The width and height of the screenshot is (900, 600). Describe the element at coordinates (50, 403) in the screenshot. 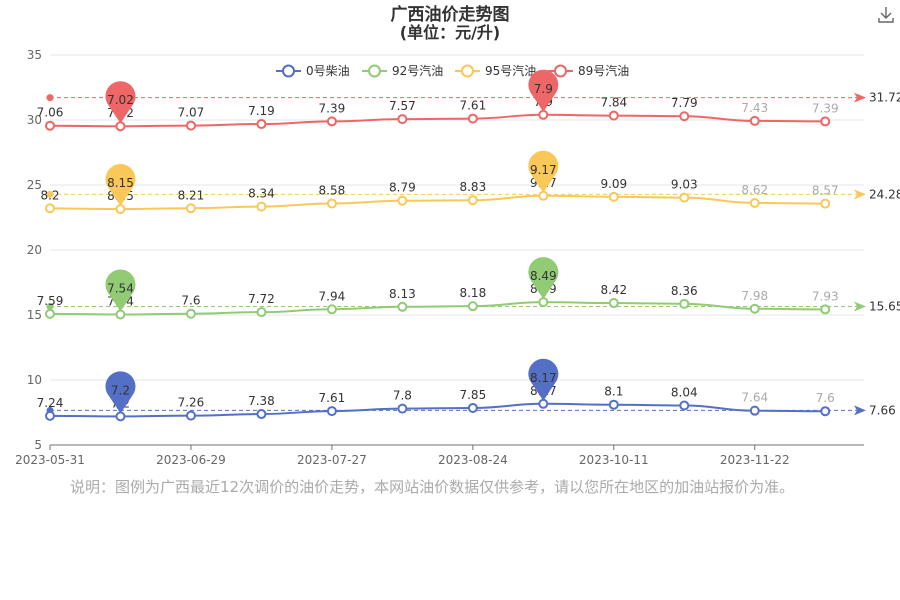

I see `data-label: 7.24` at that location.